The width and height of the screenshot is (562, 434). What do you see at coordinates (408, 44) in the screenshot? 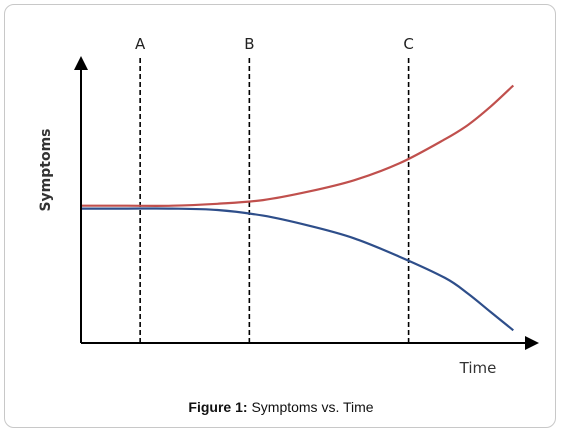
I see `marker-label-c: C` at bounding box center [408, 44].